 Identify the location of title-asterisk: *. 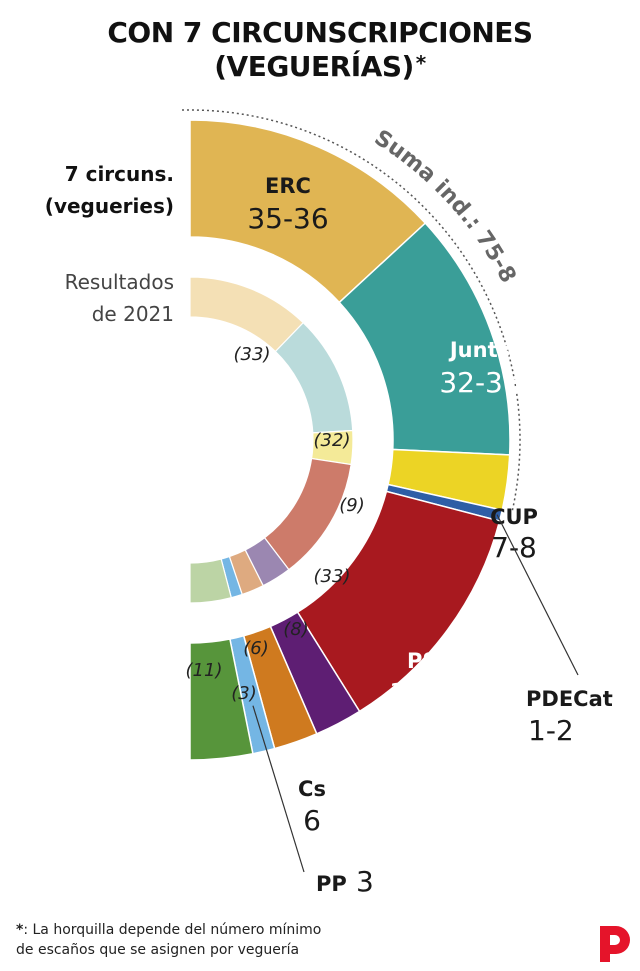
(420, 63).